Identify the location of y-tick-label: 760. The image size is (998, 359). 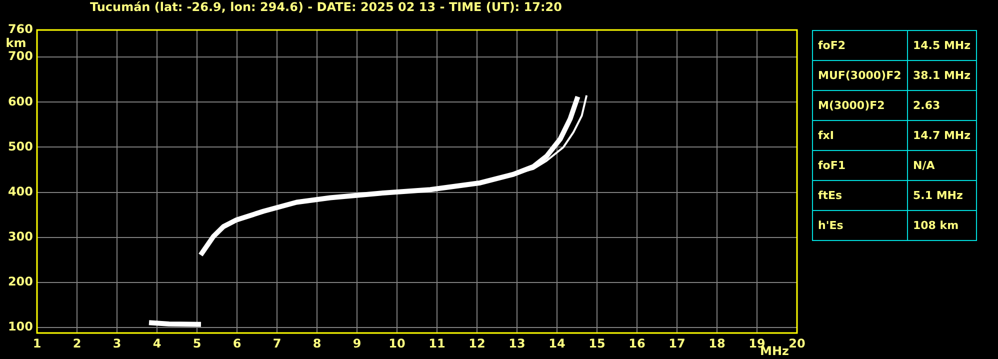
(20, 29).